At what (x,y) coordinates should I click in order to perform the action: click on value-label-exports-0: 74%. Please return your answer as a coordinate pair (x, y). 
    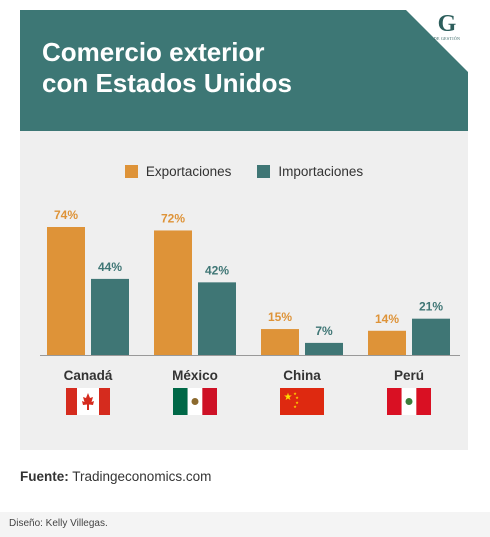
    Looking at the image, I should click on (66, 215).